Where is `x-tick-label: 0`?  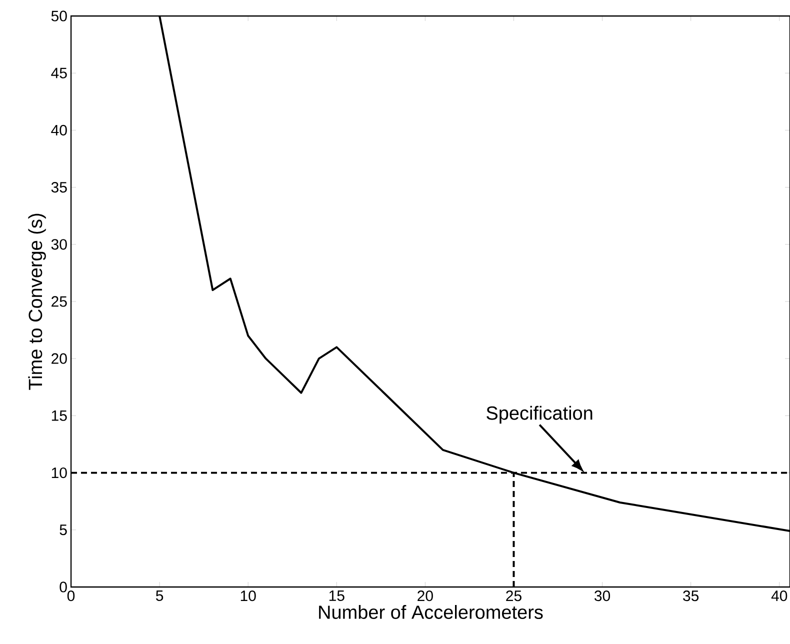 x-tick-label: 0 is located at coordinates (71, 596).